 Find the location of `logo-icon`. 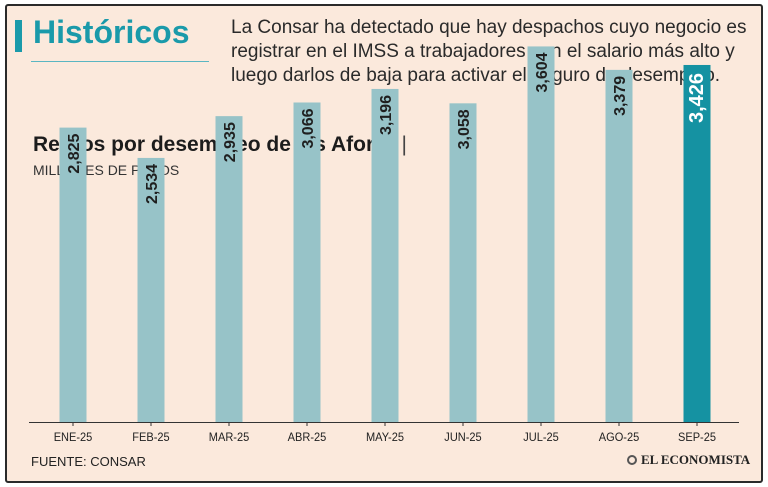

logo-icon is located at coordinates (632, 460).